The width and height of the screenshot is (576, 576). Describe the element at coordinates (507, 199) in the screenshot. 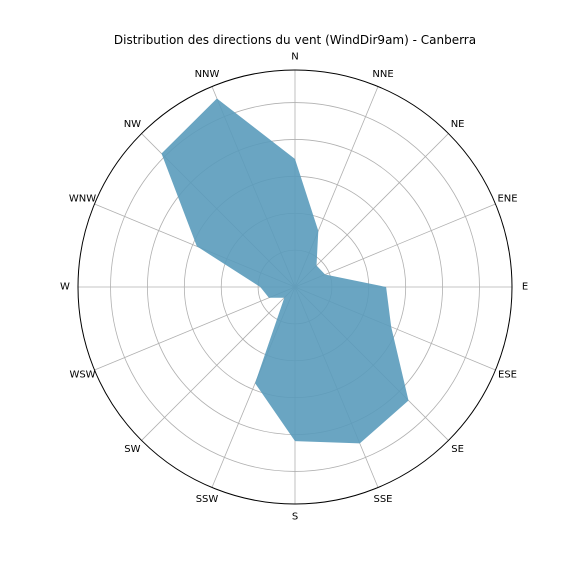

I see `direction-label-ene: ENE` at that location.